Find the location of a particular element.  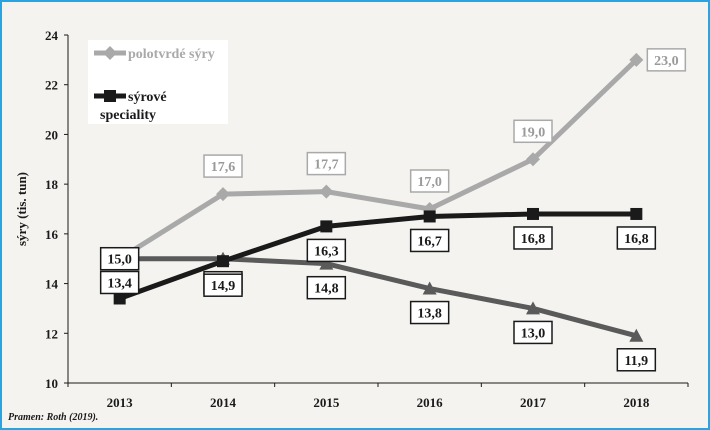

legend-label: speciality is located at coordinates (128, 115).